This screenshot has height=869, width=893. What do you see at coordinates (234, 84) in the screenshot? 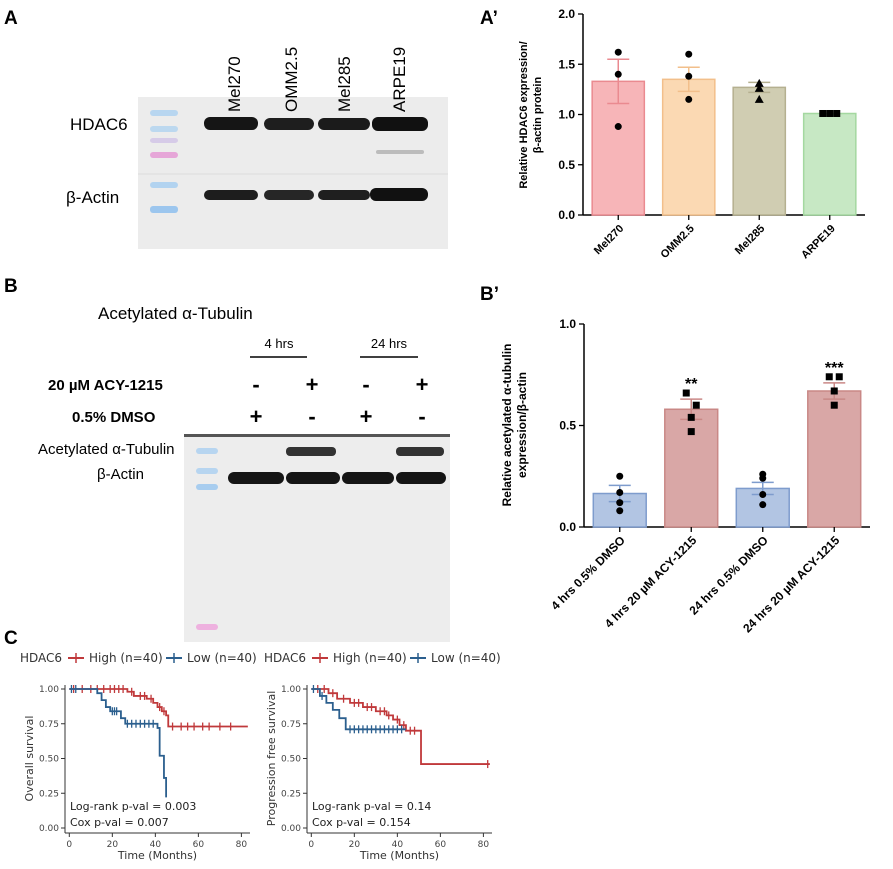
I see `lane-label-mel270: Mel270` at bounding box center [234, 84].